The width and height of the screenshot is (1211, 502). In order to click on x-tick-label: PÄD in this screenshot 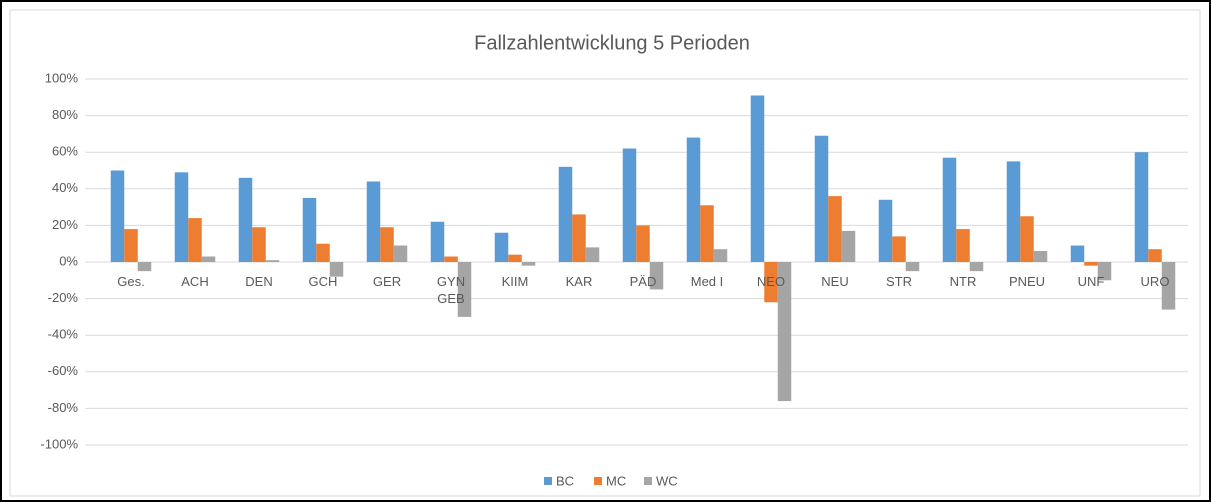, I will do `click(643, 281)`.